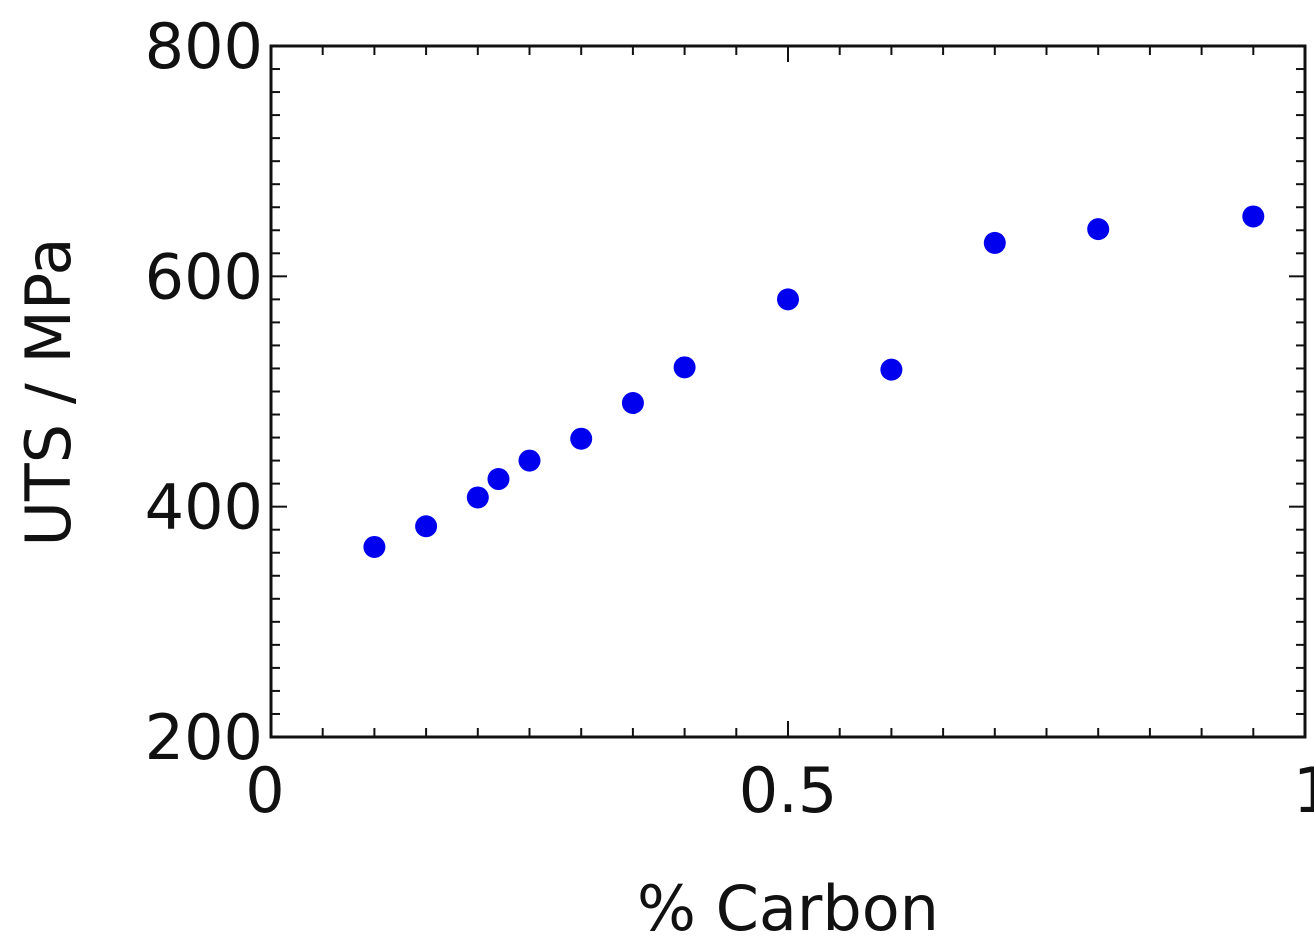 The width and height of the screenshot is (1314, 944). Describe the element at coordinates (48, 391) in the screenshot. I see `y-axis-title: UTS / MPa` at that location.